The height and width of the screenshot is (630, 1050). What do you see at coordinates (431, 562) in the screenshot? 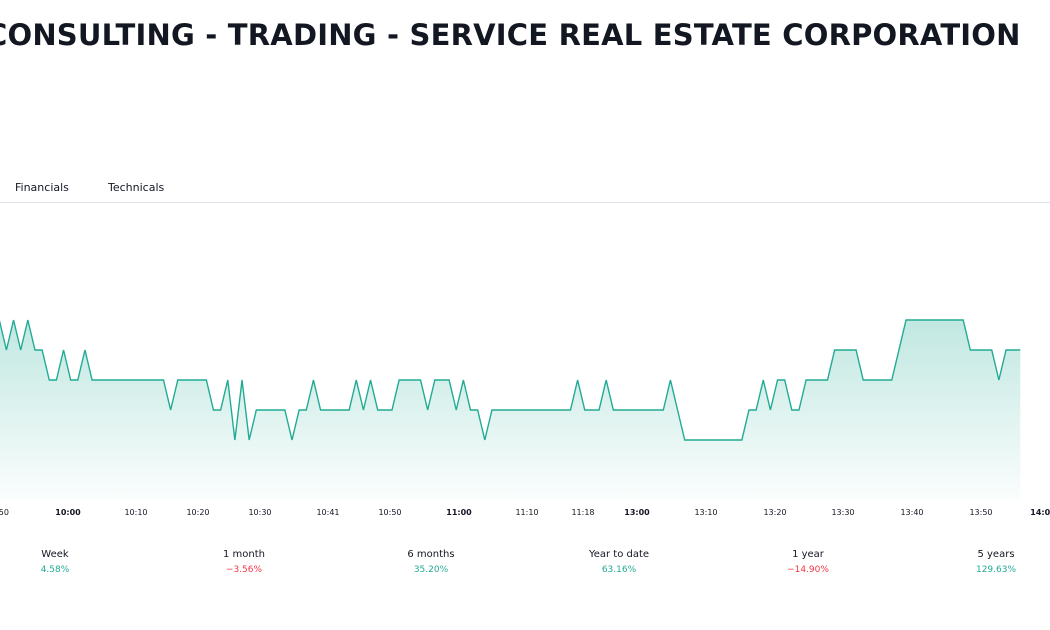
I see `perf-6-months: 6 months 35.20%` at bounding box center [431, 562].